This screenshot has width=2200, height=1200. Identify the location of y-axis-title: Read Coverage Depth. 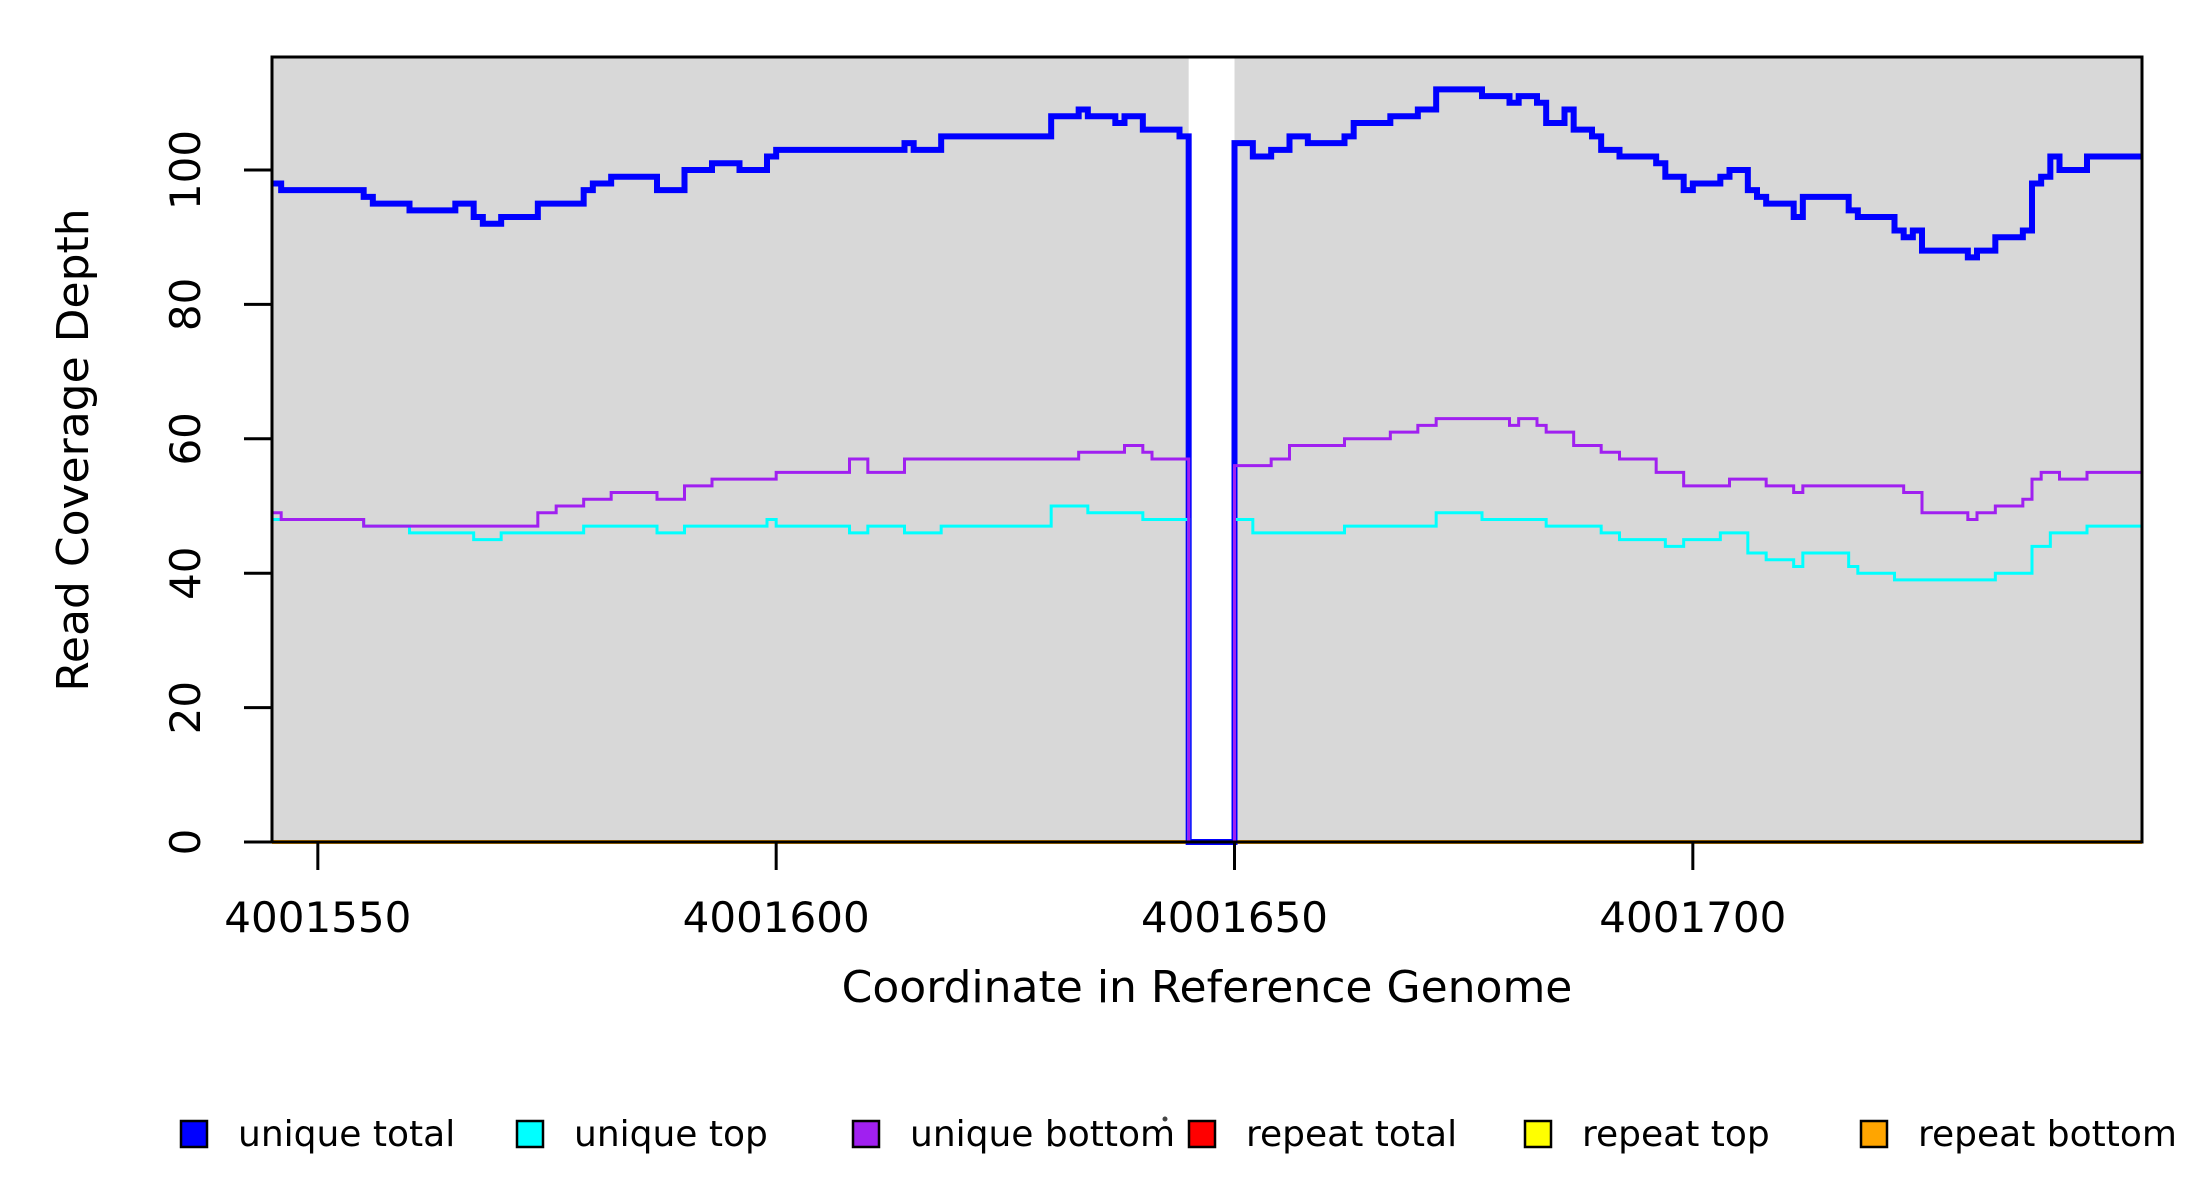
(73, 449).